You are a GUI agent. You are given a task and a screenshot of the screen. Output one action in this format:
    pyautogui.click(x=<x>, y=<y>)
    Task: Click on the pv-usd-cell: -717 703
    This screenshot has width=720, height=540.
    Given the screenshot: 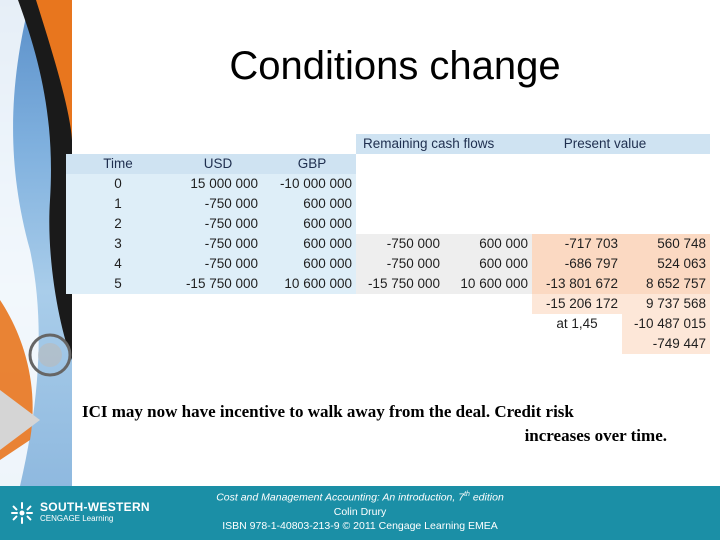 What is the action you would take?
    pyautogui.click(x=591, y=243)
    